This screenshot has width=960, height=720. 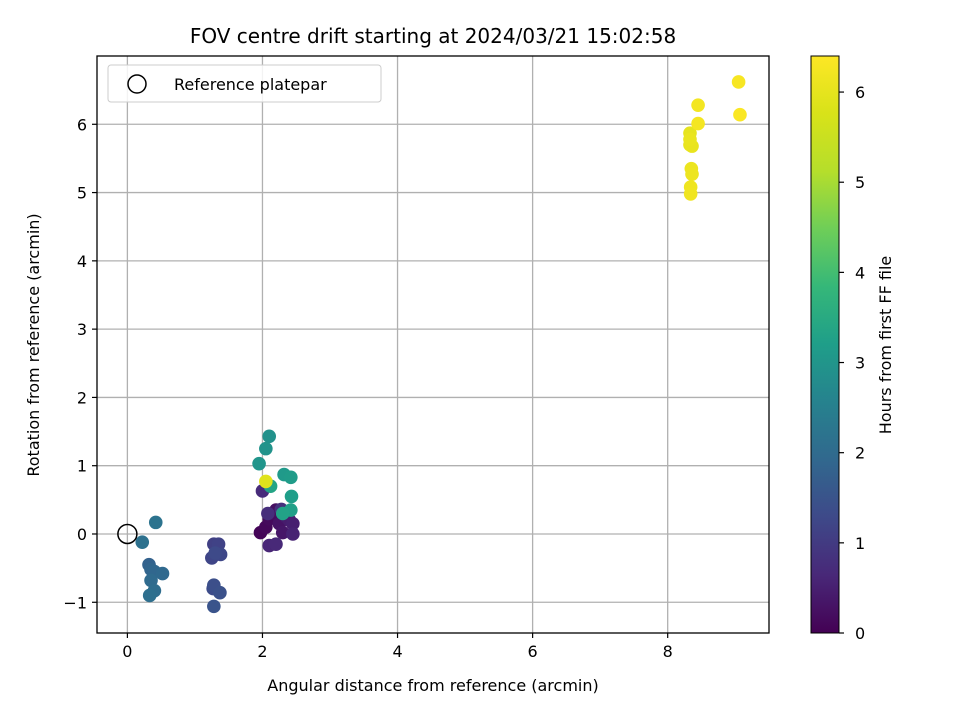 I want to click on x-tick-label: 6, so click(x=533, y=651).